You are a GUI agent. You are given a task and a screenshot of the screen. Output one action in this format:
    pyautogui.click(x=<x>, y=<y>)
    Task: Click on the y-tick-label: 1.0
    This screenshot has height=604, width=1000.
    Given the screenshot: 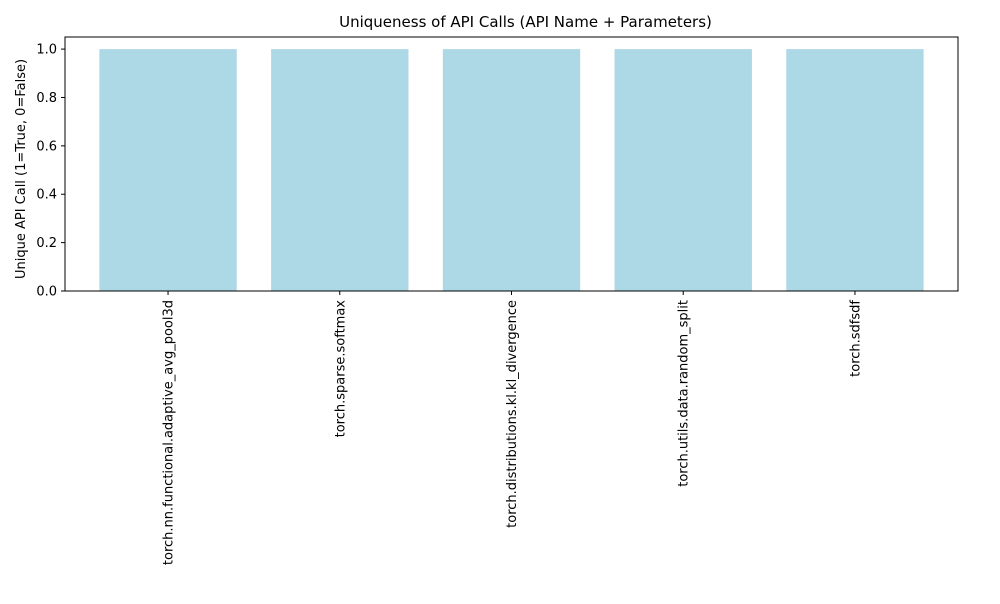 What is the action you would take?
    pyautogui.click(x=46, y=50)
    